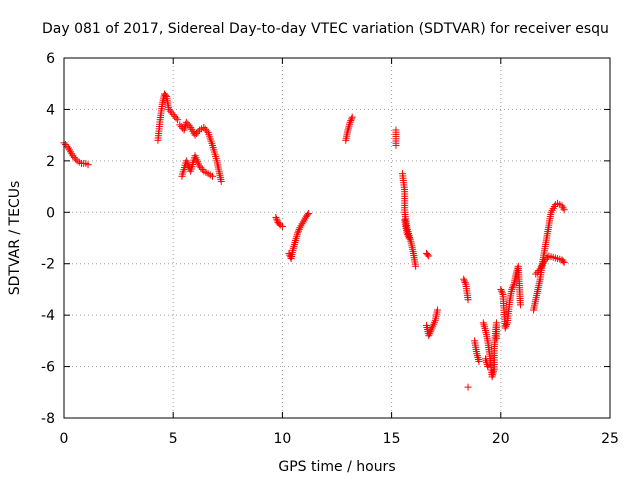  What do you see at coordinates (15, 238) in the screenshot?
I see `y-axis-label: SDTVAR / TECUs` at bounding box center [15, 238].